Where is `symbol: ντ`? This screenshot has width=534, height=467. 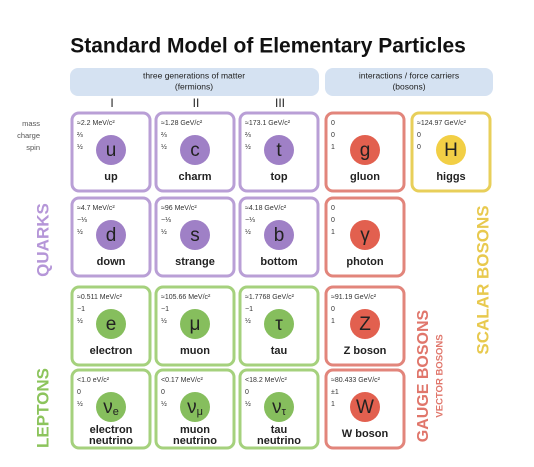 symbol: ντ is located at coordinates (279, 407).